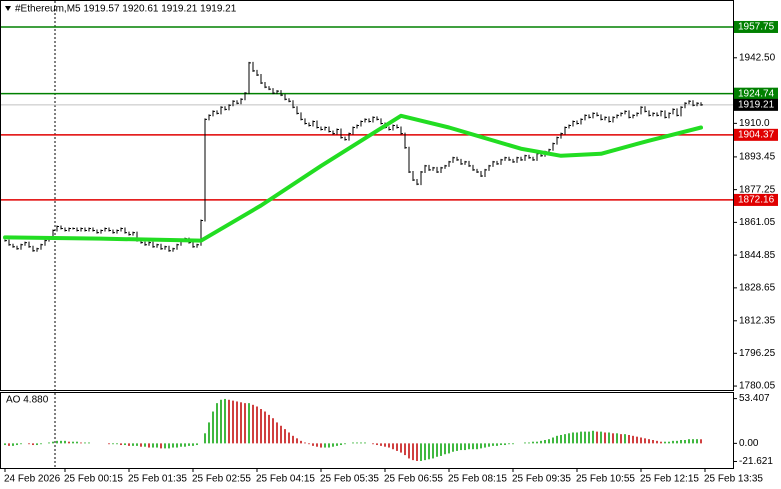 This screenshot has width=781, height=489. Describe the element at coordinates (541, 479) in the screenshot. I see `x-tick-label: 25 Feb 09:35` at that location.